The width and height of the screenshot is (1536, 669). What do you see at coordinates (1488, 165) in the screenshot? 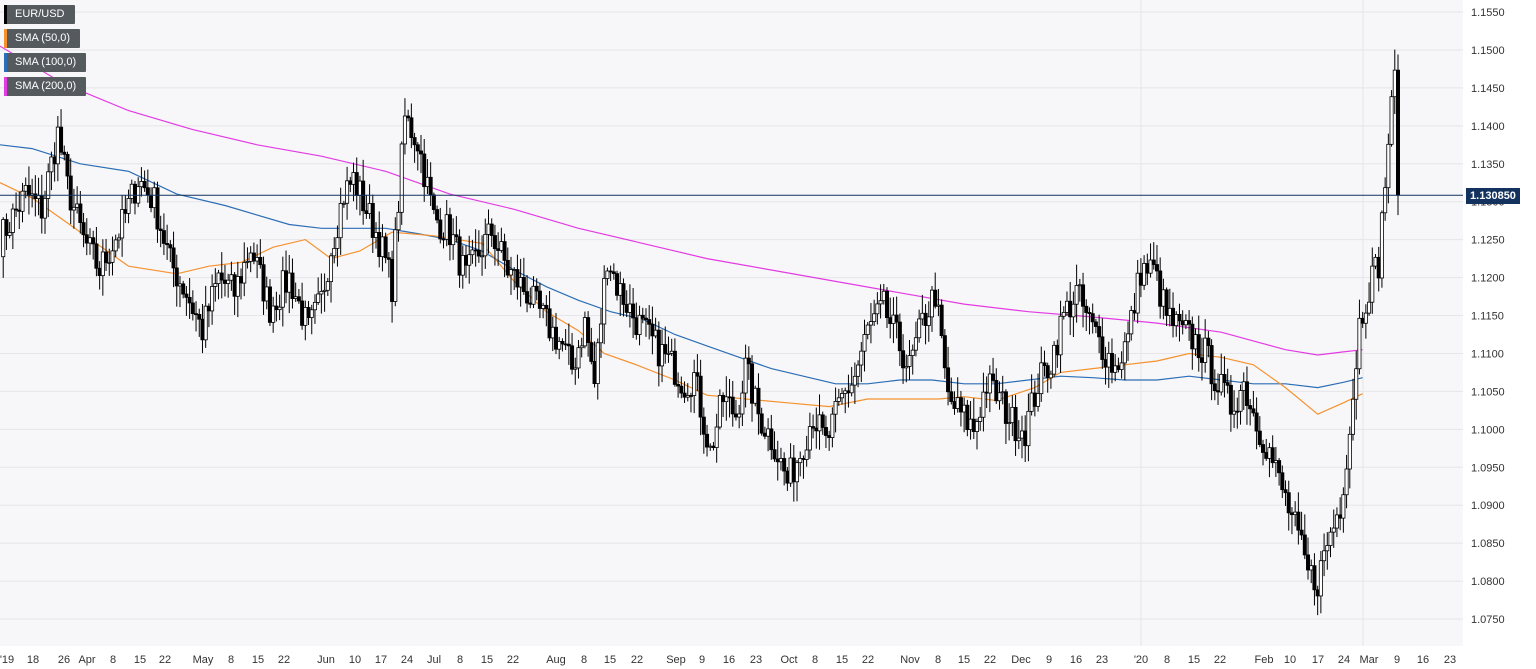
I see `y-tick-label: 1.1350` at bounding box center [1488, 165].